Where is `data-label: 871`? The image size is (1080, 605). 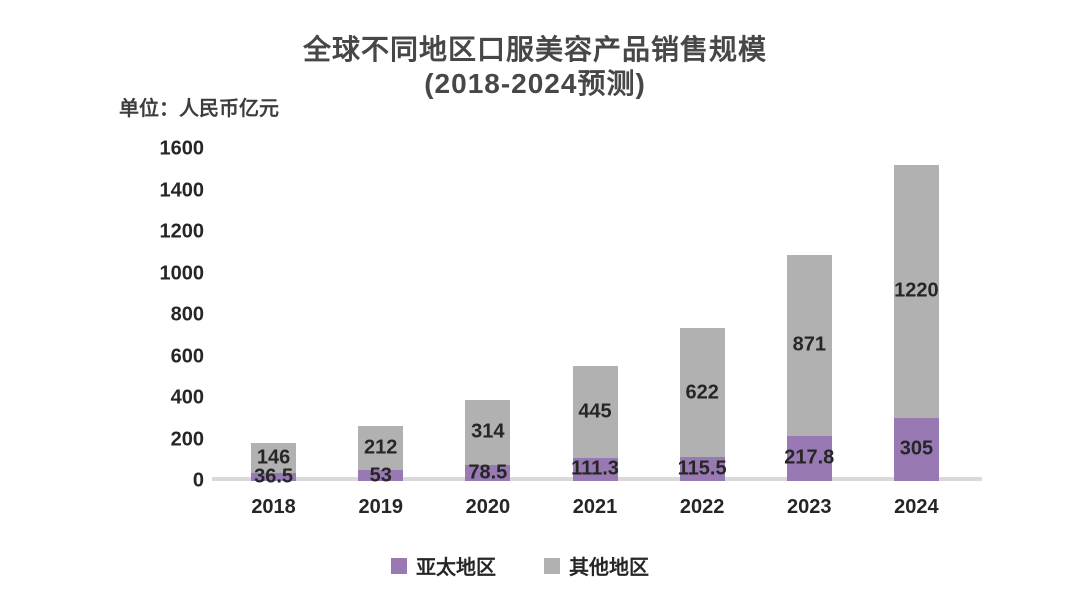 data-label: 871 is located at coordinates (809, 344).